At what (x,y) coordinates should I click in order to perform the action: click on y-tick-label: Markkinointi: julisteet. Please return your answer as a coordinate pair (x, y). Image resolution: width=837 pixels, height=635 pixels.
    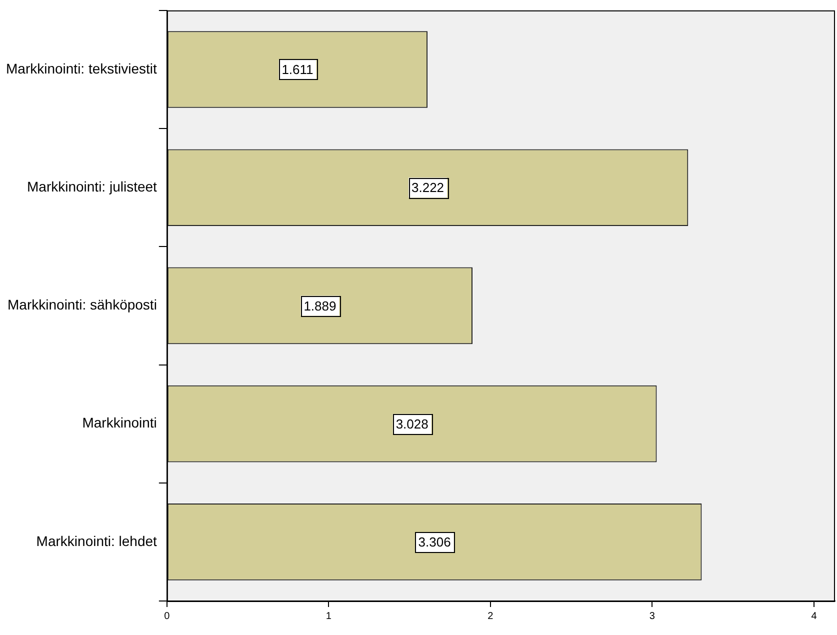
    Looking at the image, I should click on (92, 186).